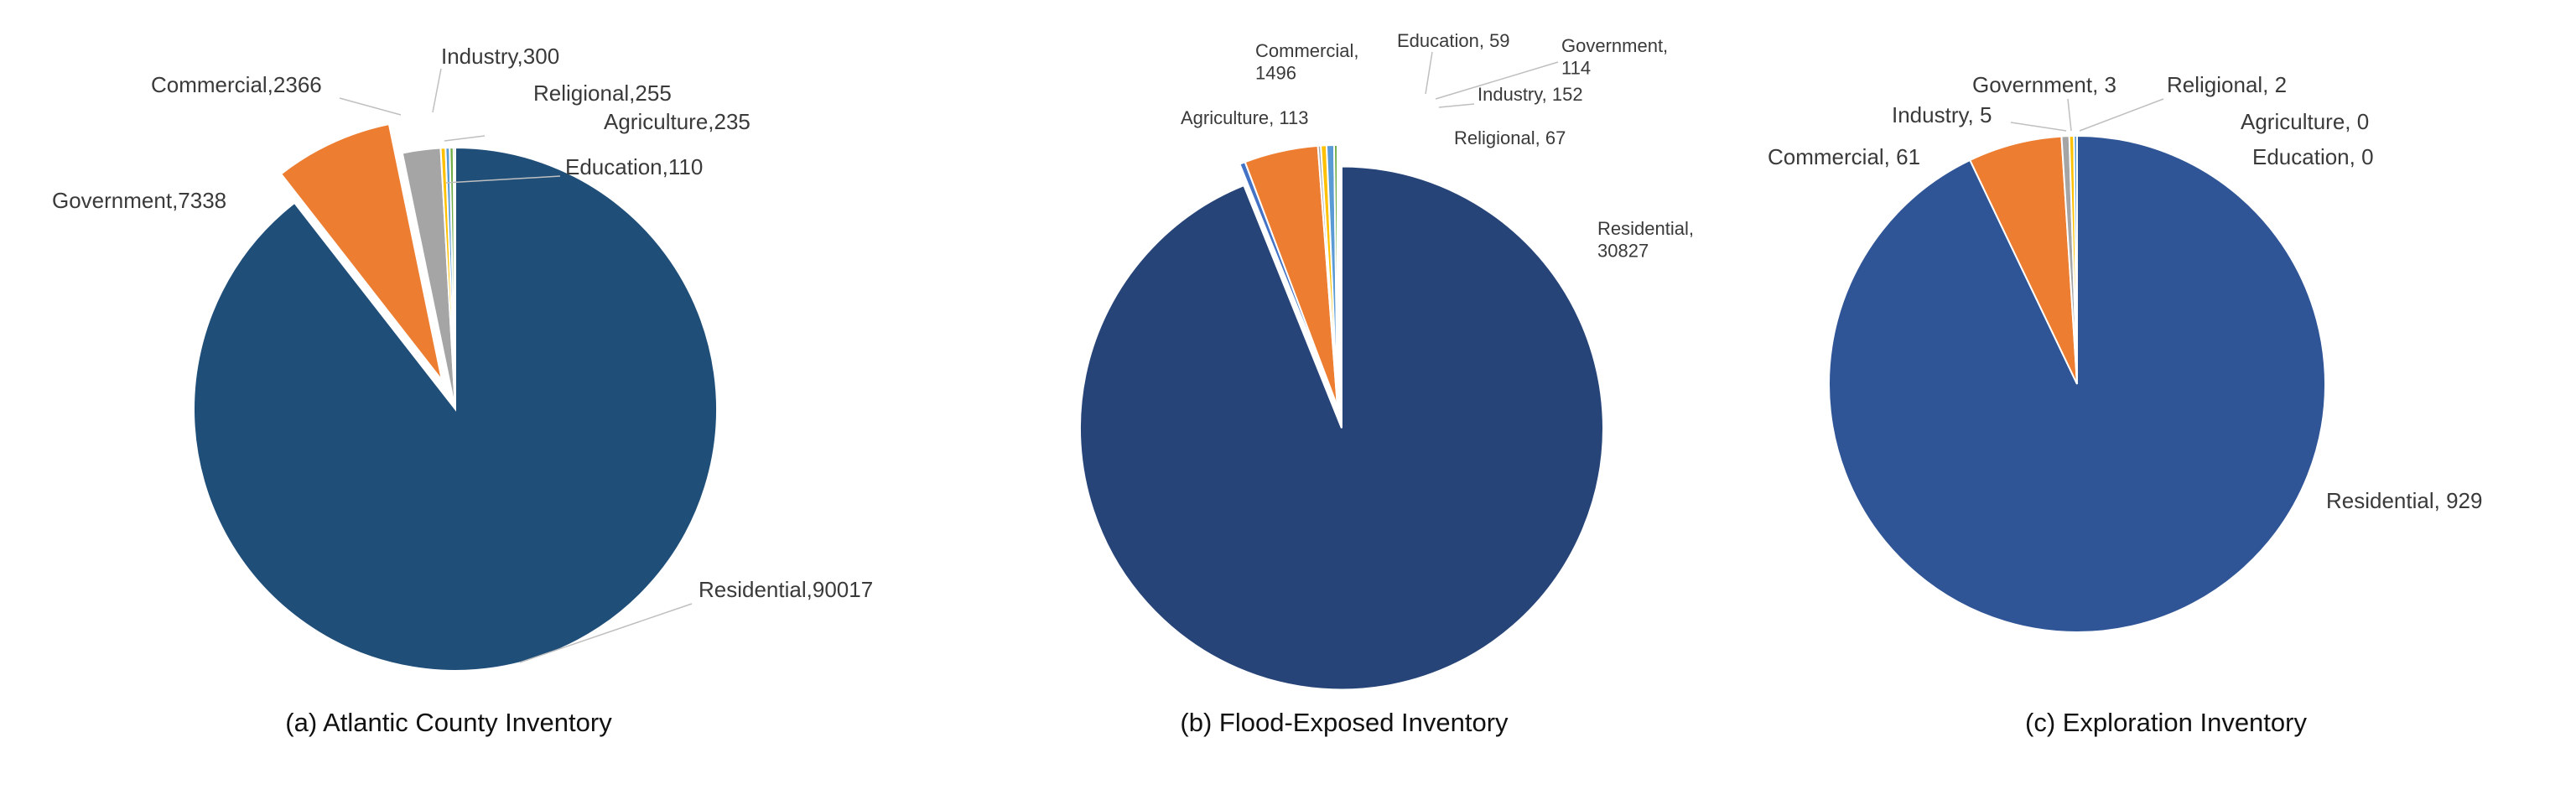 The image size is (2576, 805). I want to click on data-label-agriculture: Agriculture,235, so click(677, 121).